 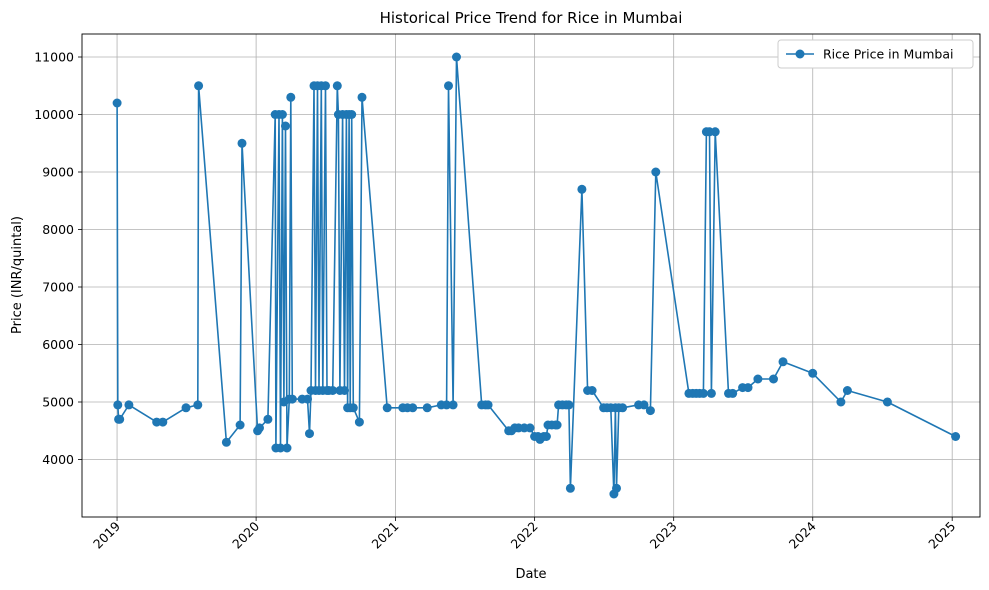 I want to click on y-axis-title: Price (INR/quintal), so click(x=17, y=275).